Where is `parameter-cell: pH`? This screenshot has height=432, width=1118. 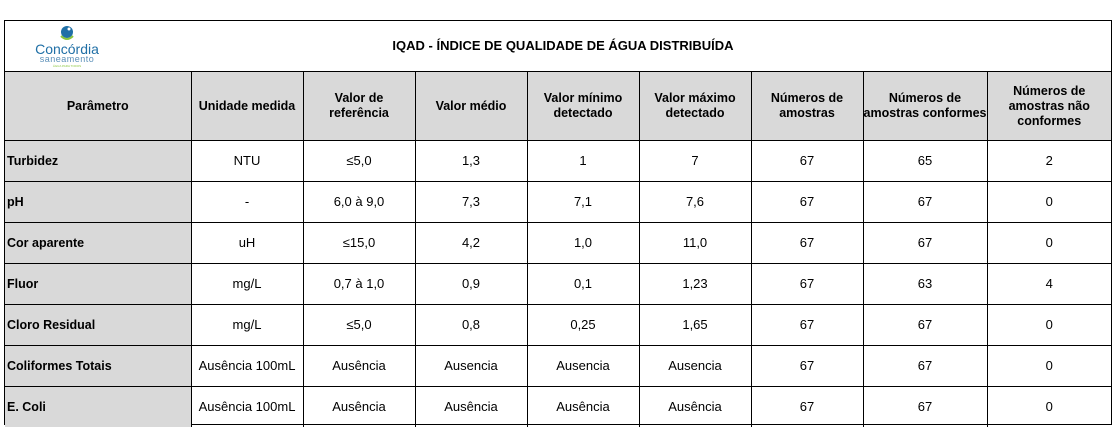
parameter-cell: pH is located at coordinates (98, 202).